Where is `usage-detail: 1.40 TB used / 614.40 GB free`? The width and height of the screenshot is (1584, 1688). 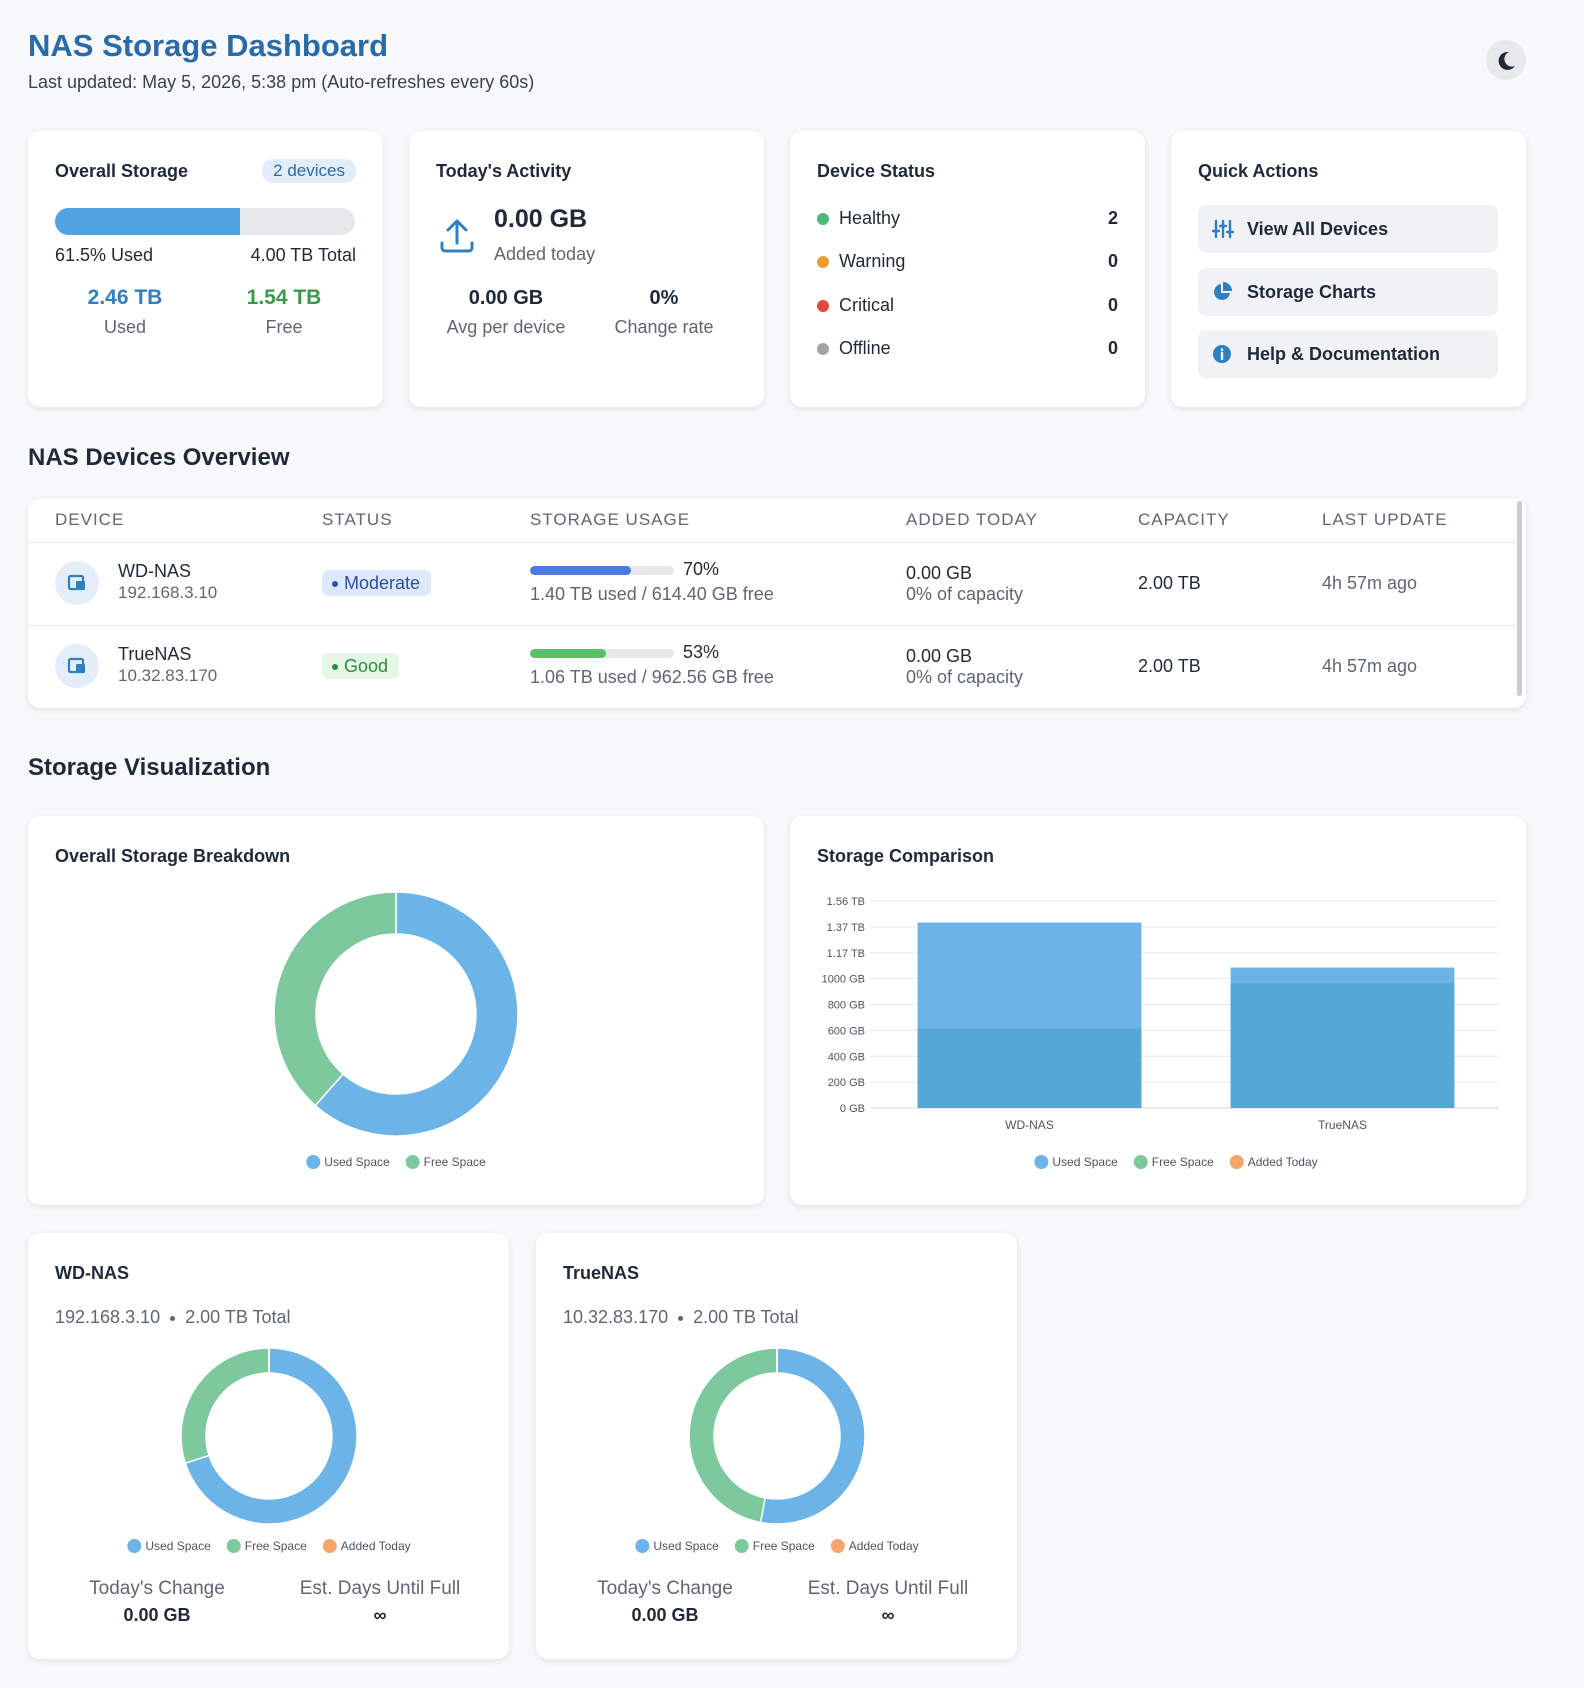 usage-detail: 1.40 TB used / 614.40 GB free is located at coordinates (652, 594).